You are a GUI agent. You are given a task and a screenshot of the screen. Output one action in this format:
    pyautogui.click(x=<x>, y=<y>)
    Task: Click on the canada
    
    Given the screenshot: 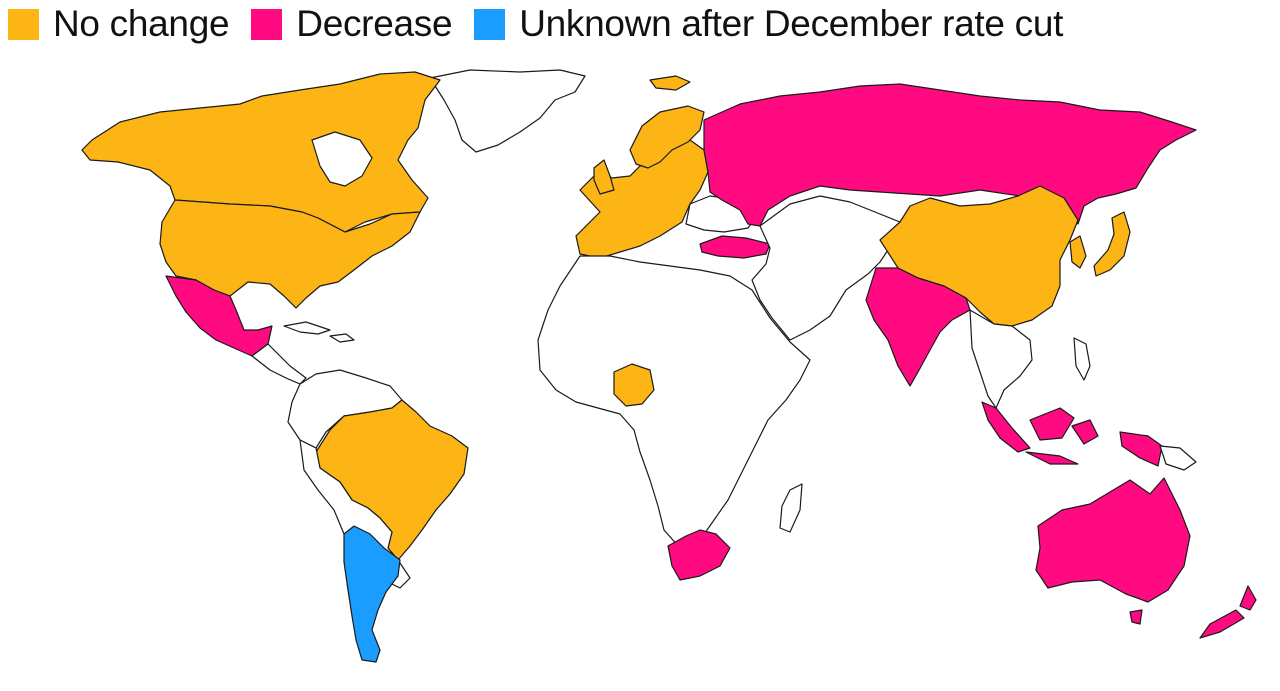 What is the action you would take?
    pyautogui.click(x=261, y=152)
    